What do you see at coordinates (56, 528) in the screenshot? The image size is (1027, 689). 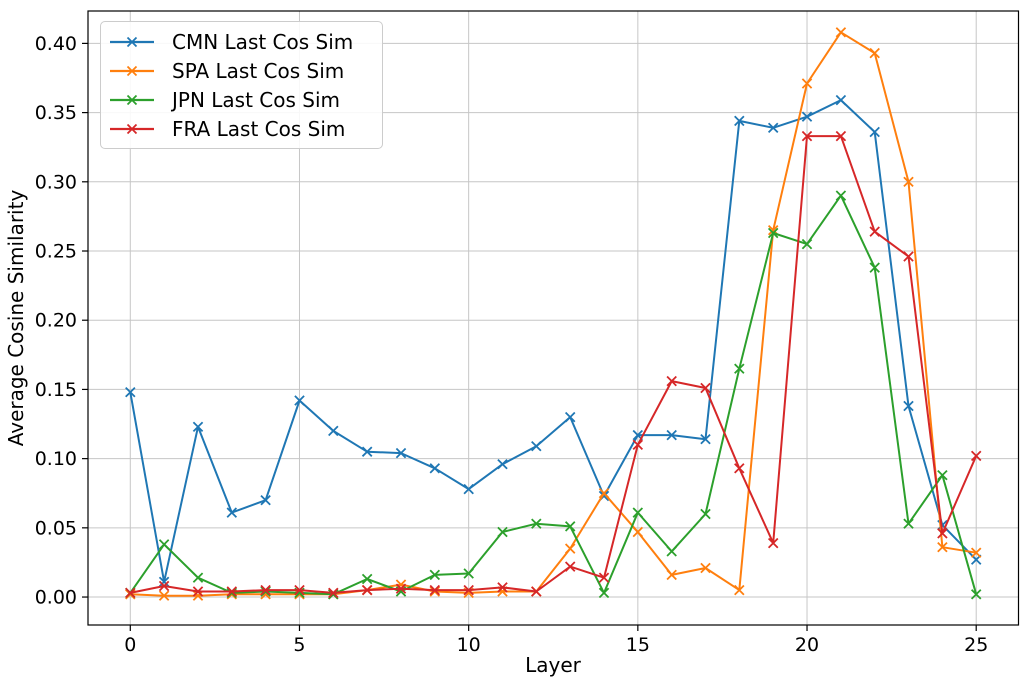 I see `y-tick-label: 0.05` at bounding box center [56, 528].